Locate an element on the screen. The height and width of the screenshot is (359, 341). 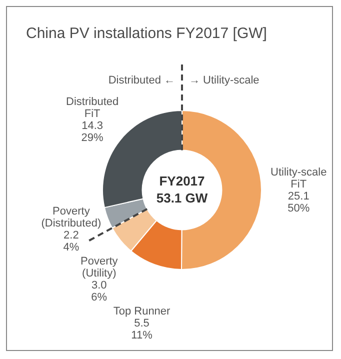
data-label: 2.2 4% is located at coordinates (71, 242).